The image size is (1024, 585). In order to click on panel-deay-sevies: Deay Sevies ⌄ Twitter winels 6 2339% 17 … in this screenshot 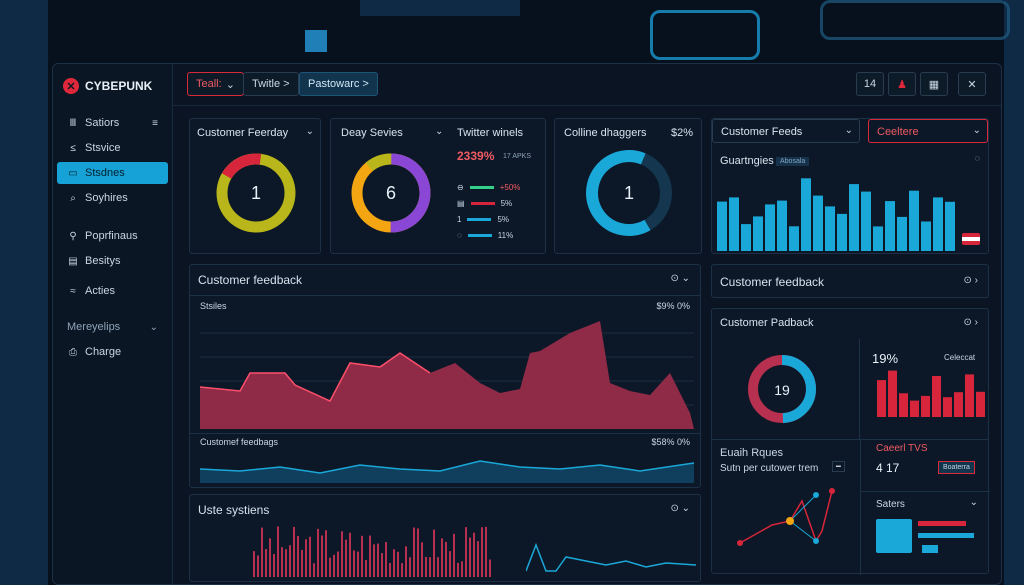, I will do `click(438, 186)`.